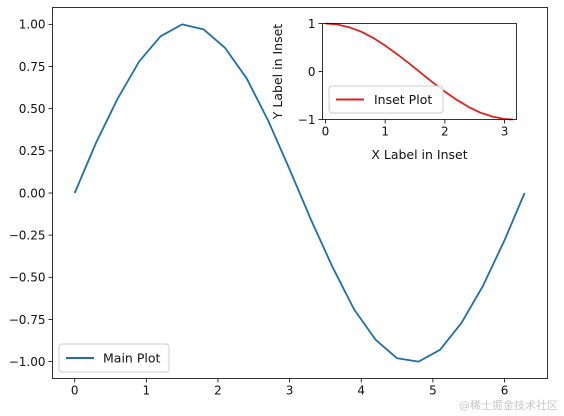  Describe the element at coordinates (131, 358) in the screenshot. I see `main-legend-label: Main Plot` at that location.